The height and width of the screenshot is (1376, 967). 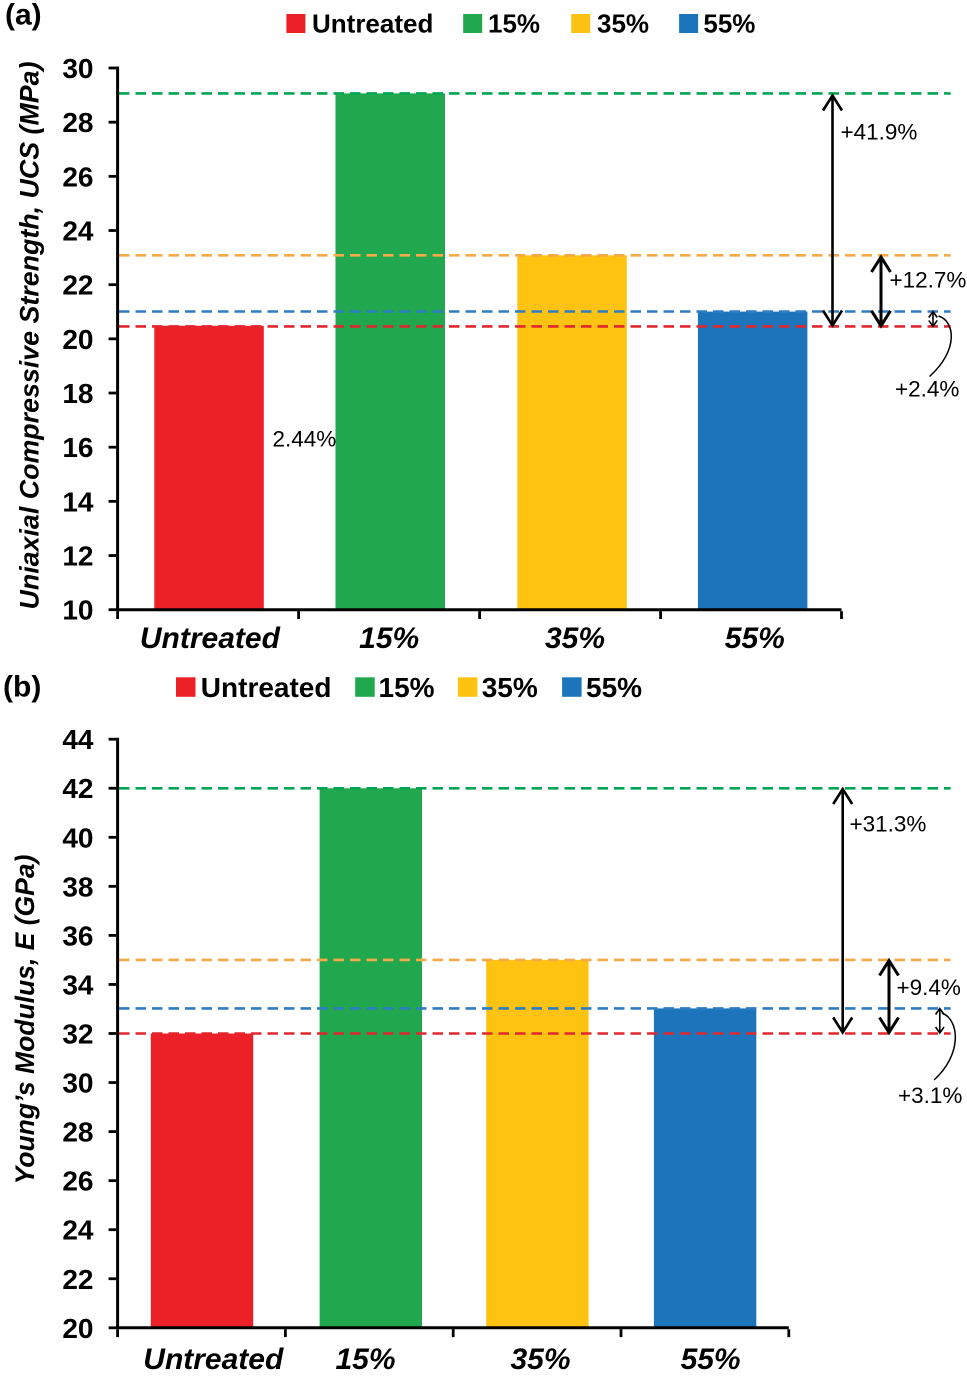 What do you see at coordinates (77, 393) in the screenshot?
I see `svg-text: 18` at bounding box center [77, 393].